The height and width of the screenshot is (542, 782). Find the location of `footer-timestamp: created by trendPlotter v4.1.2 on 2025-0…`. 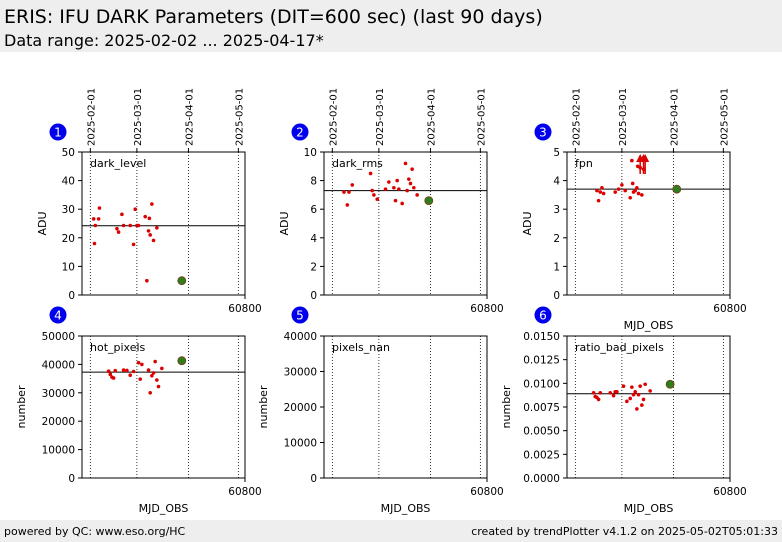

footer-timestamp: created by trendPlotter v4.1.2 on 2025-0… is located at coordinates (624, 531).